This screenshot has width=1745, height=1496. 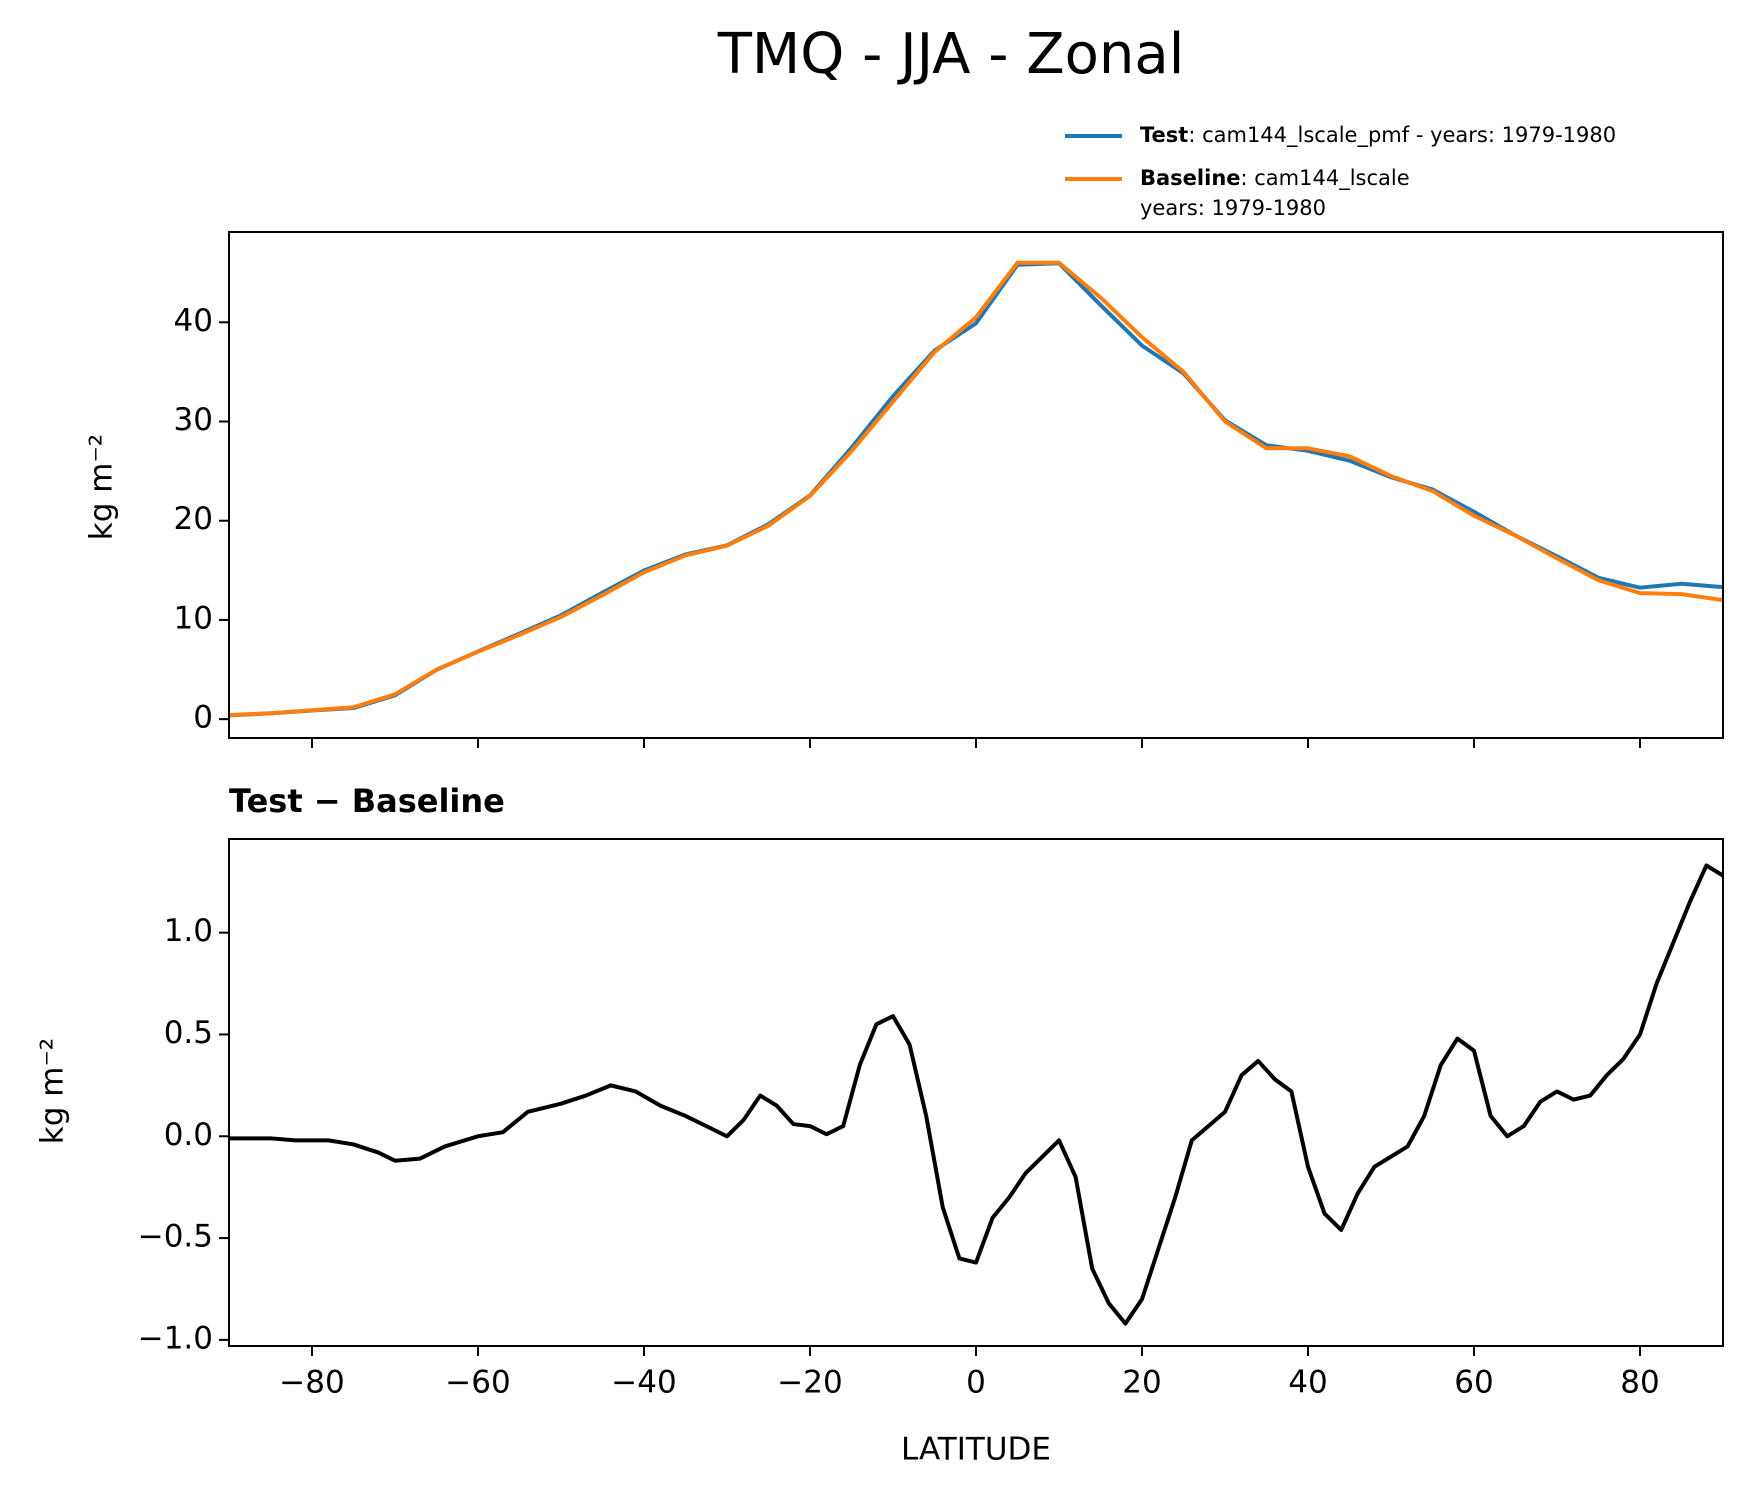 What do you see at coordinates (477, 1383) in the screenshot?
I see `x-tick-label: −60` at bounding box center [477, 1383].